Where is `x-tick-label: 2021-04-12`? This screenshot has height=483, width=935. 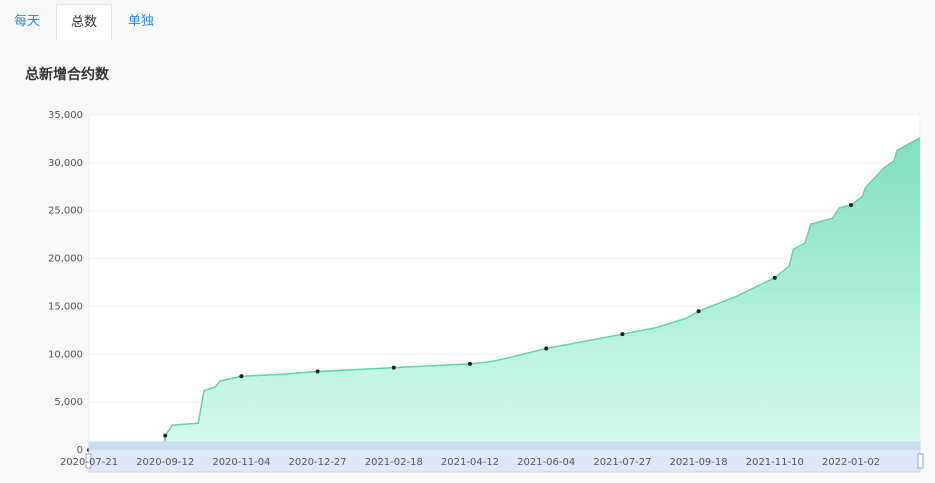 x-tick-label: 2021-04-12 is located at coordinates (470, 462).